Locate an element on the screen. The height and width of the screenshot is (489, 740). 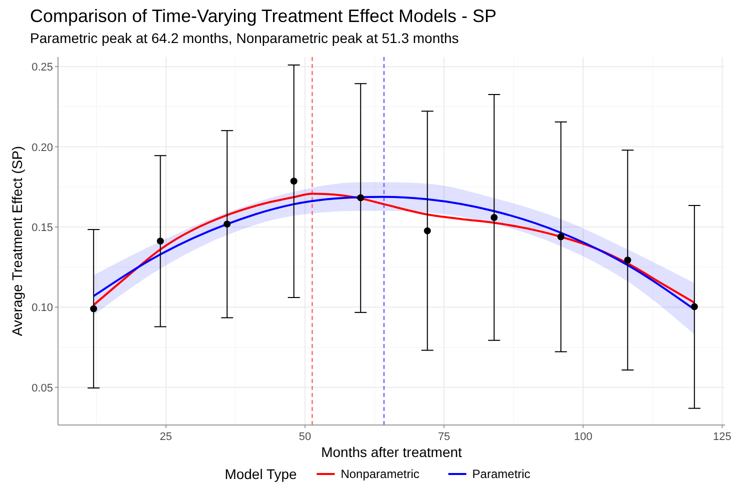
y-tick-label: 0.20 is located at coordinates (42, 148).